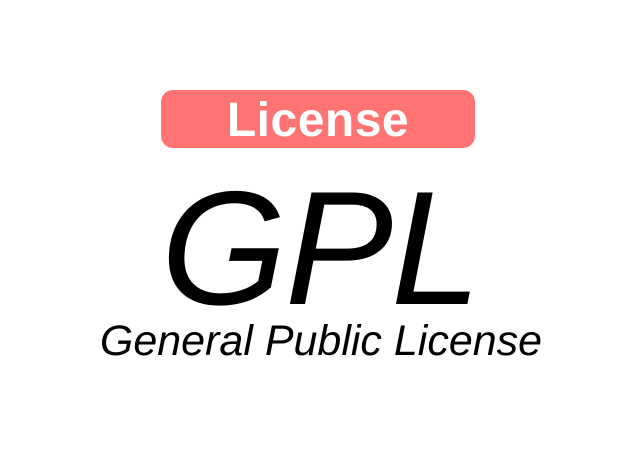 The width and height of the screenshot is (640, 454). I want to click on license-badge: License, so click(318, 119).